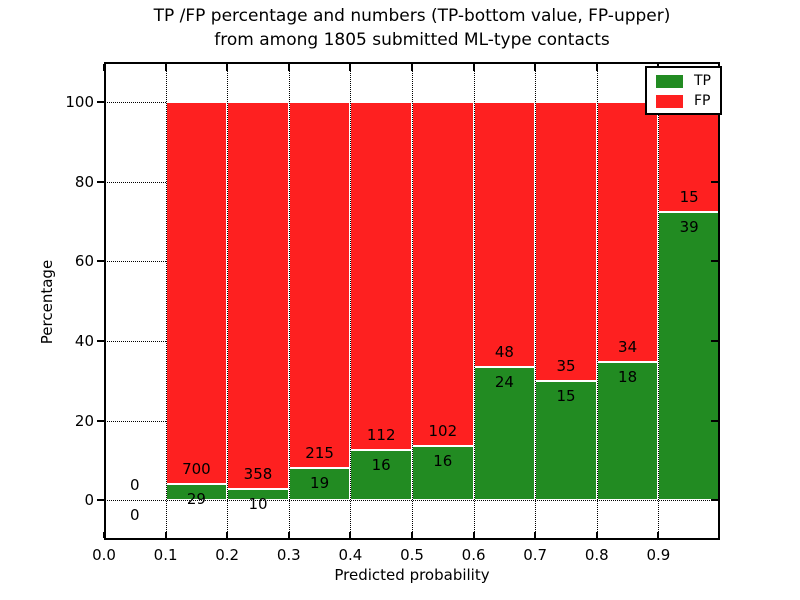  Describe the element at coordinates (566, 365) in the screenshot. I see `fp-count-label: 35` at that location.